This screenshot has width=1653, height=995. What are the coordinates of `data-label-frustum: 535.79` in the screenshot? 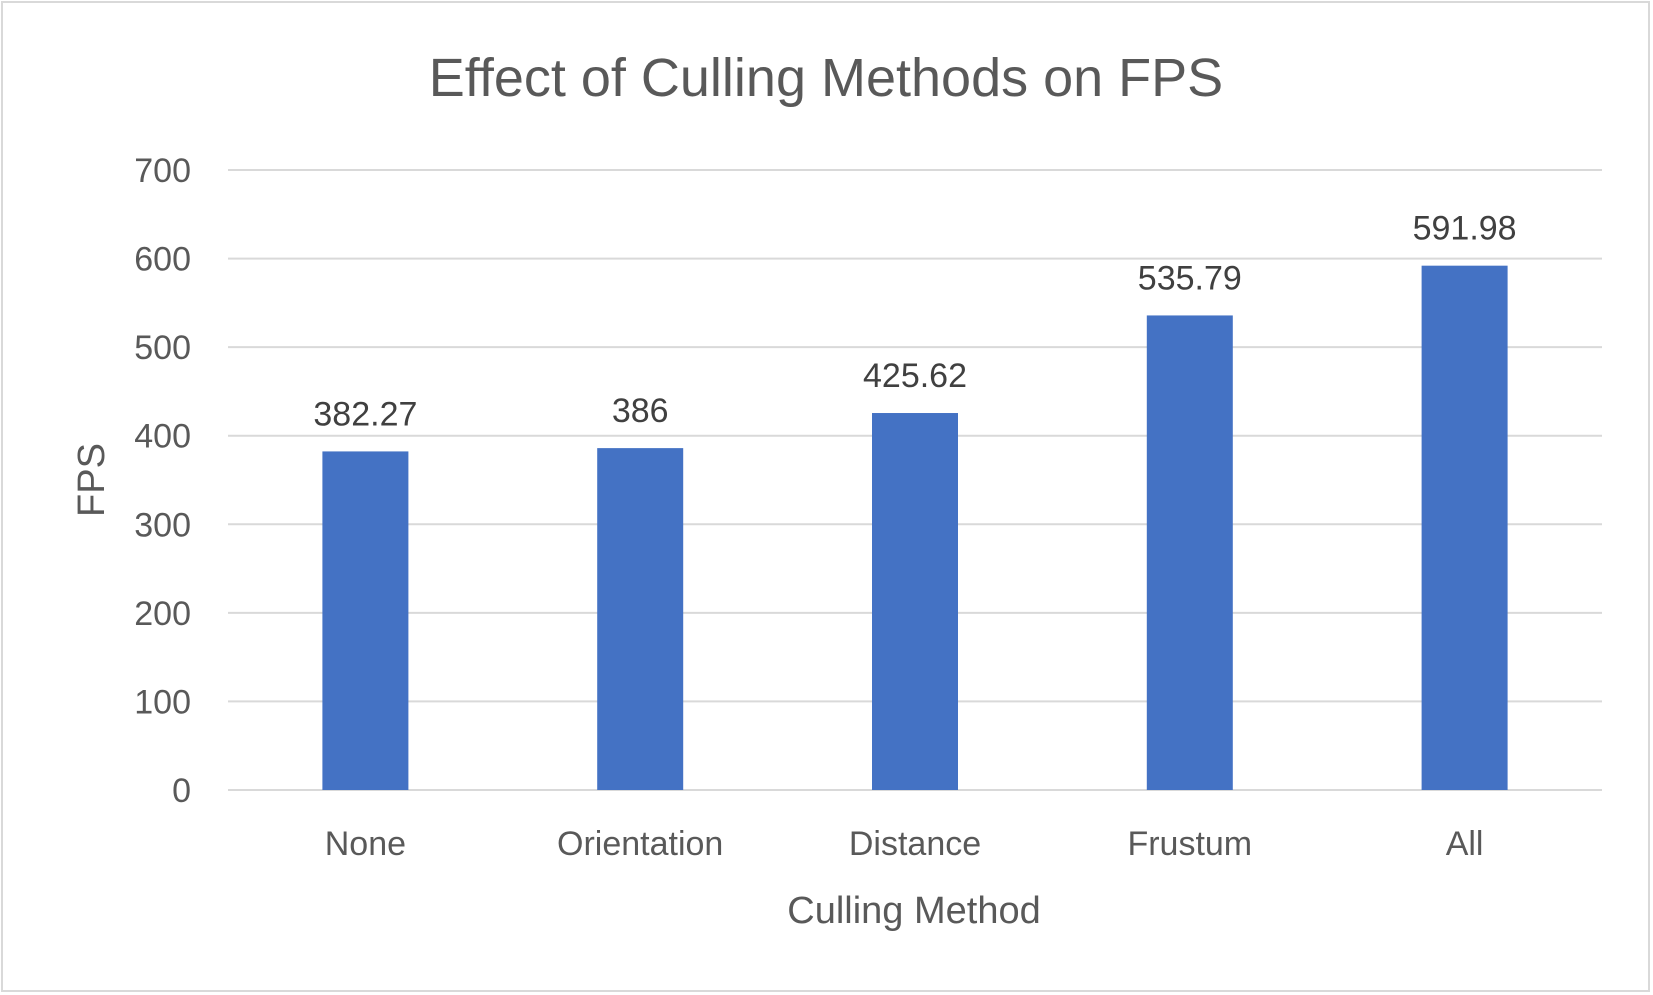 It's located at (1190, 278).